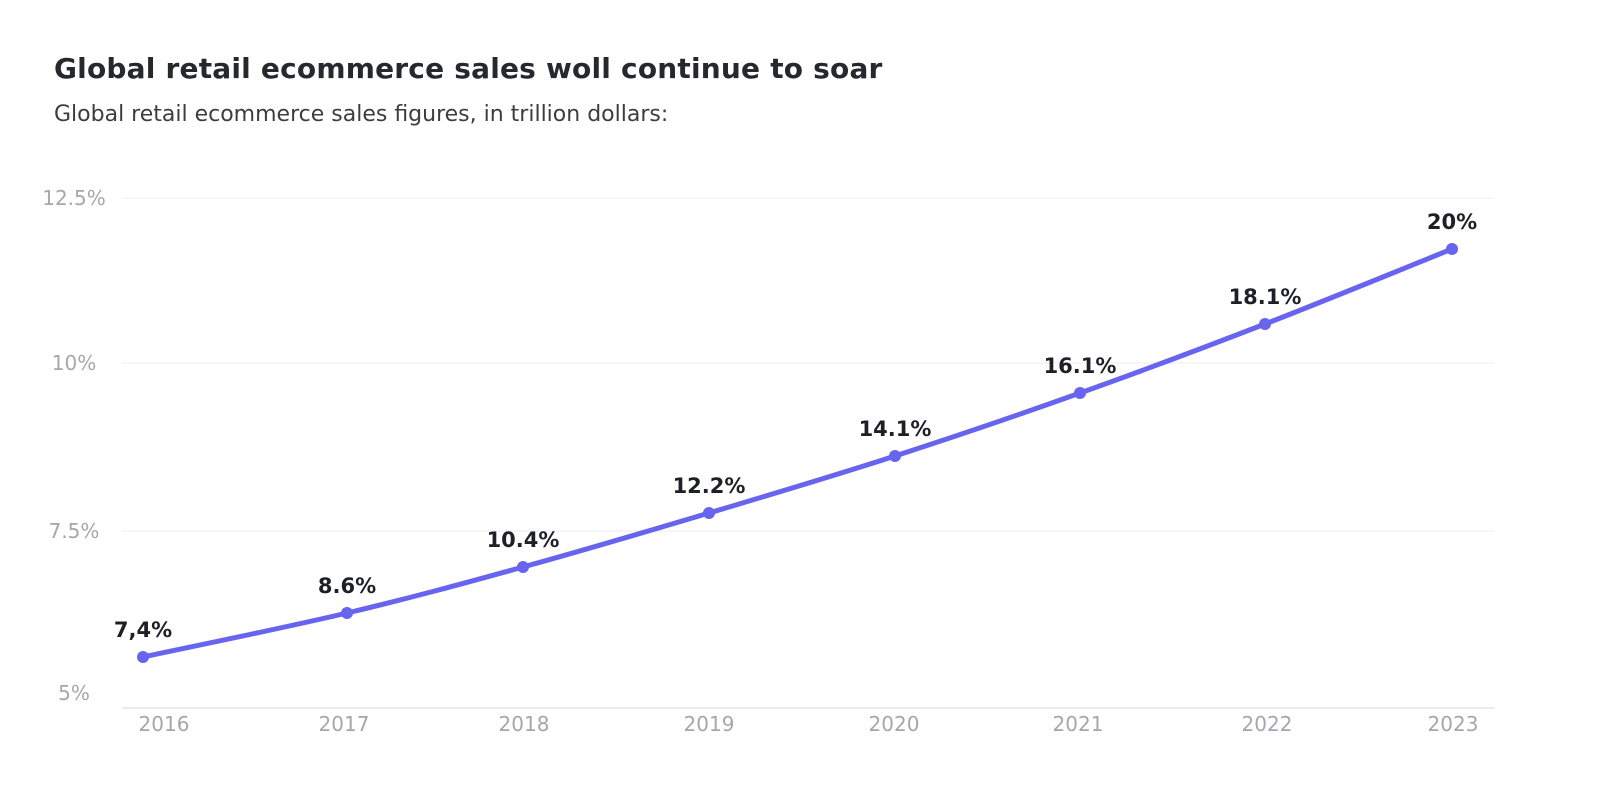 The height and width of the screenshot is (800, 1600). Describe the element at coordinates (1080, 366) in the screenshot. I see `data-point-label-2021: 16.1%` at that location.